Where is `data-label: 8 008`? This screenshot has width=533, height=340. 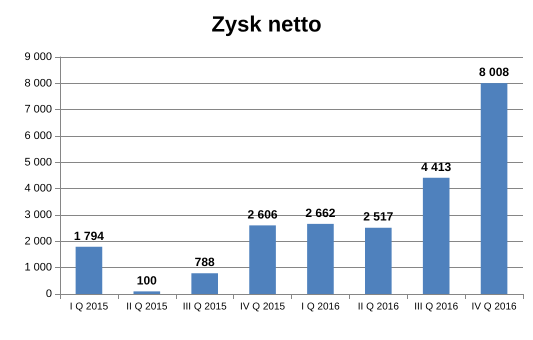 data-label: 8 008 is located at coordinates (494, 72).